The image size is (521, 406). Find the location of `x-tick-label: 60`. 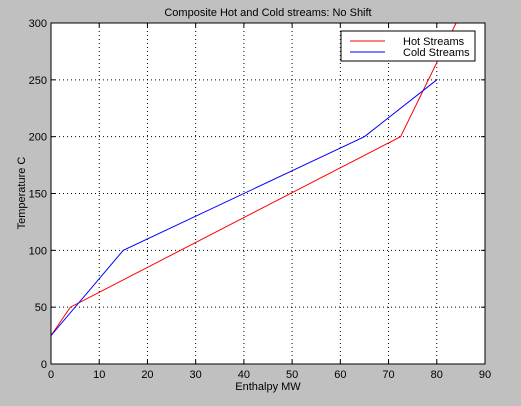

x-tick-label: 60 is located at coordinates (340, 375).